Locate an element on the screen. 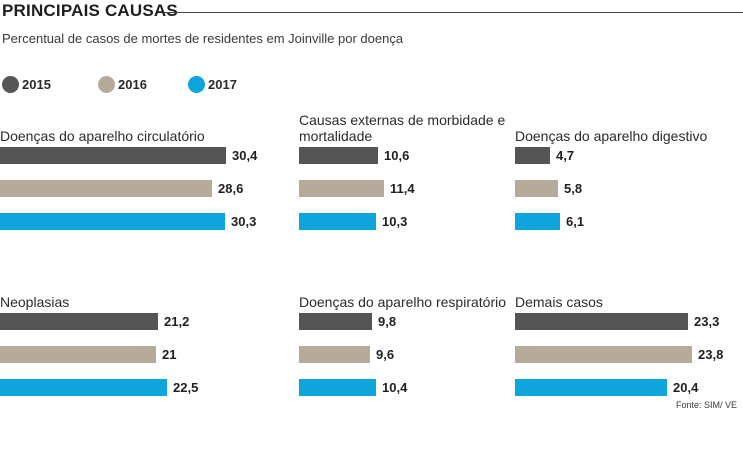 The height and width of the screenshot is (453, 743). bar-row-2016: 28,6 is located at coordinates (121, 188).